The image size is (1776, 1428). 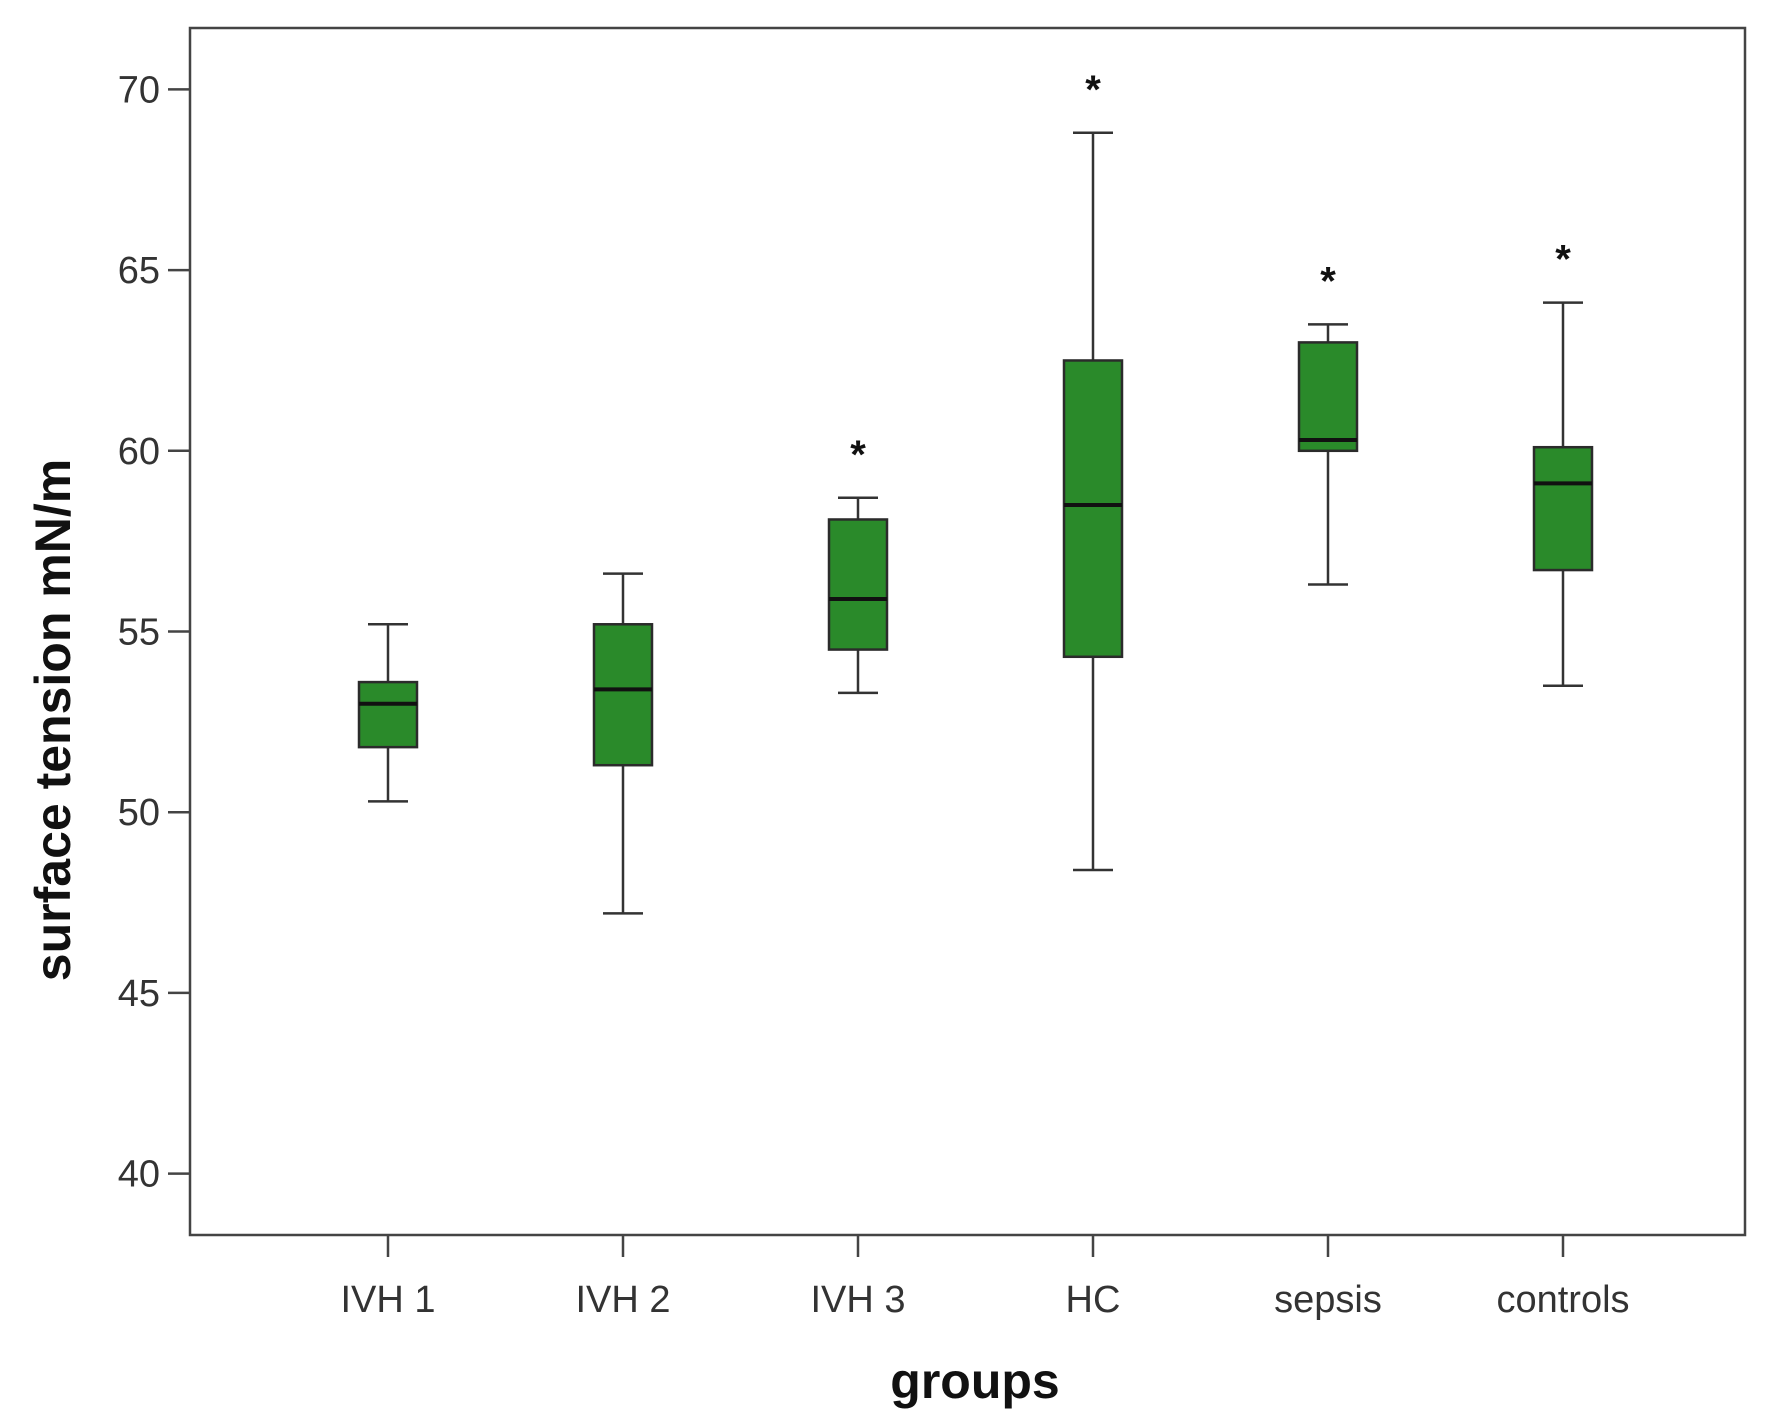 I want to click on y-tick-label: 65, so click(x=139, y=271).